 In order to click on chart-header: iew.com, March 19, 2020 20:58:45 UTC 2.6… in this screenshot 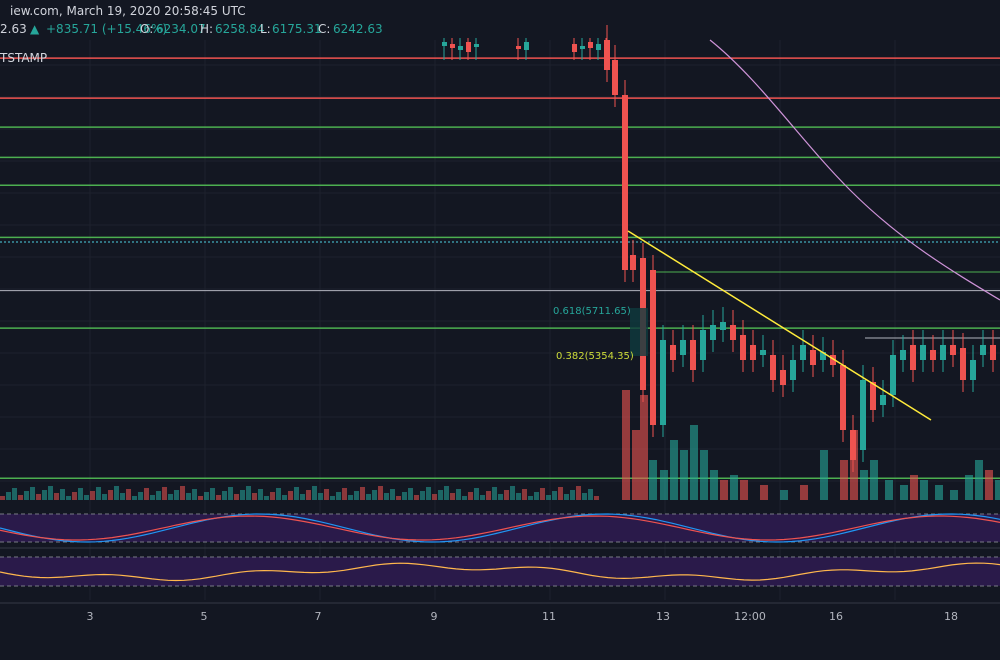, I will do `click(500, 18)`.